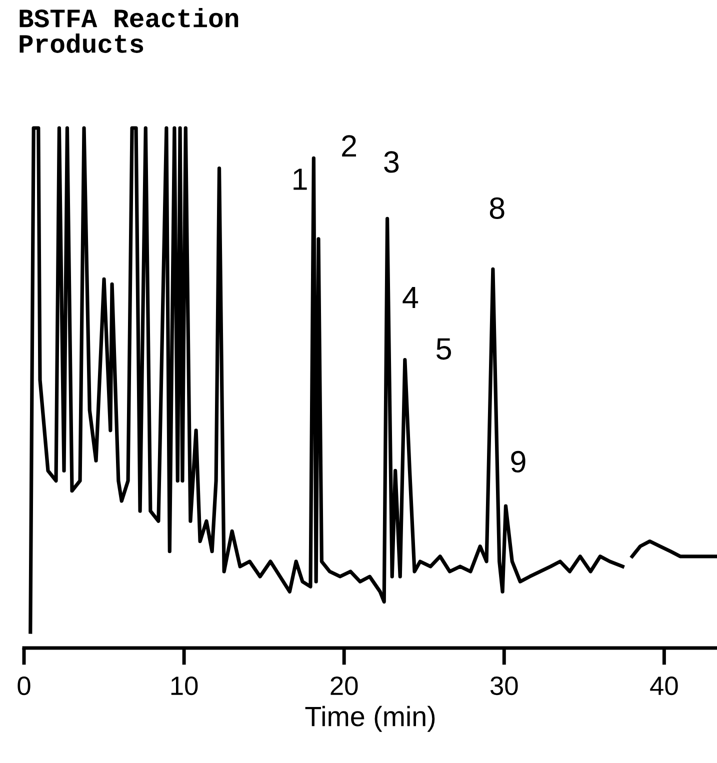 The image size is (717, 763). Describe the element at coordinates (370, 719) in the screenshot. I see `x-axis-title: Time (min)` at that location.